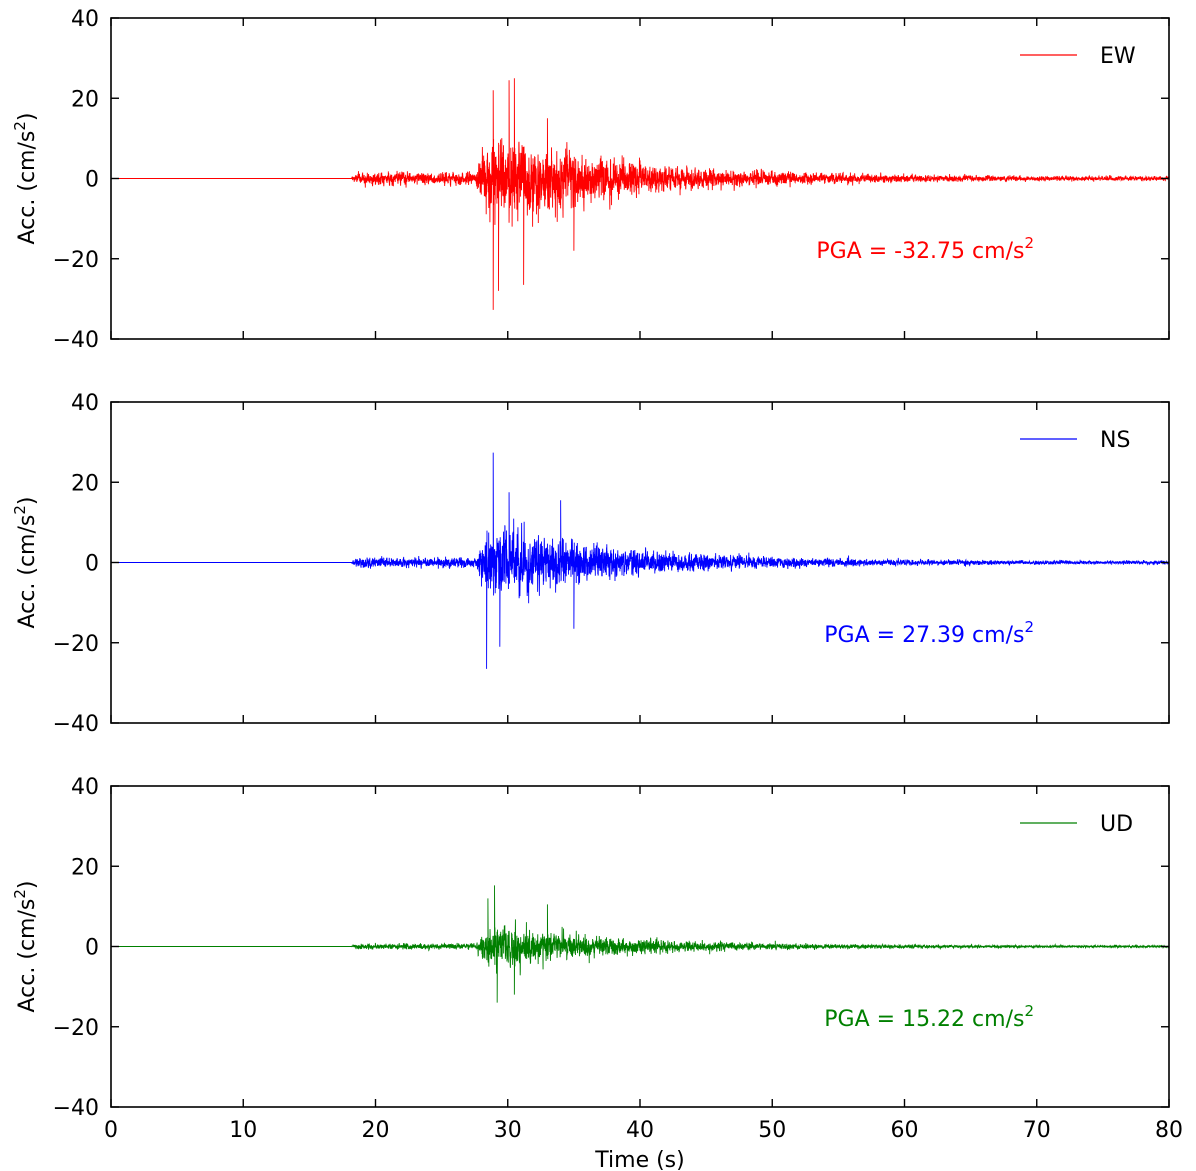  Describe the element at coordinates (905, 1130) in the screenshot. I see `x-tick-label: 60` at that location.